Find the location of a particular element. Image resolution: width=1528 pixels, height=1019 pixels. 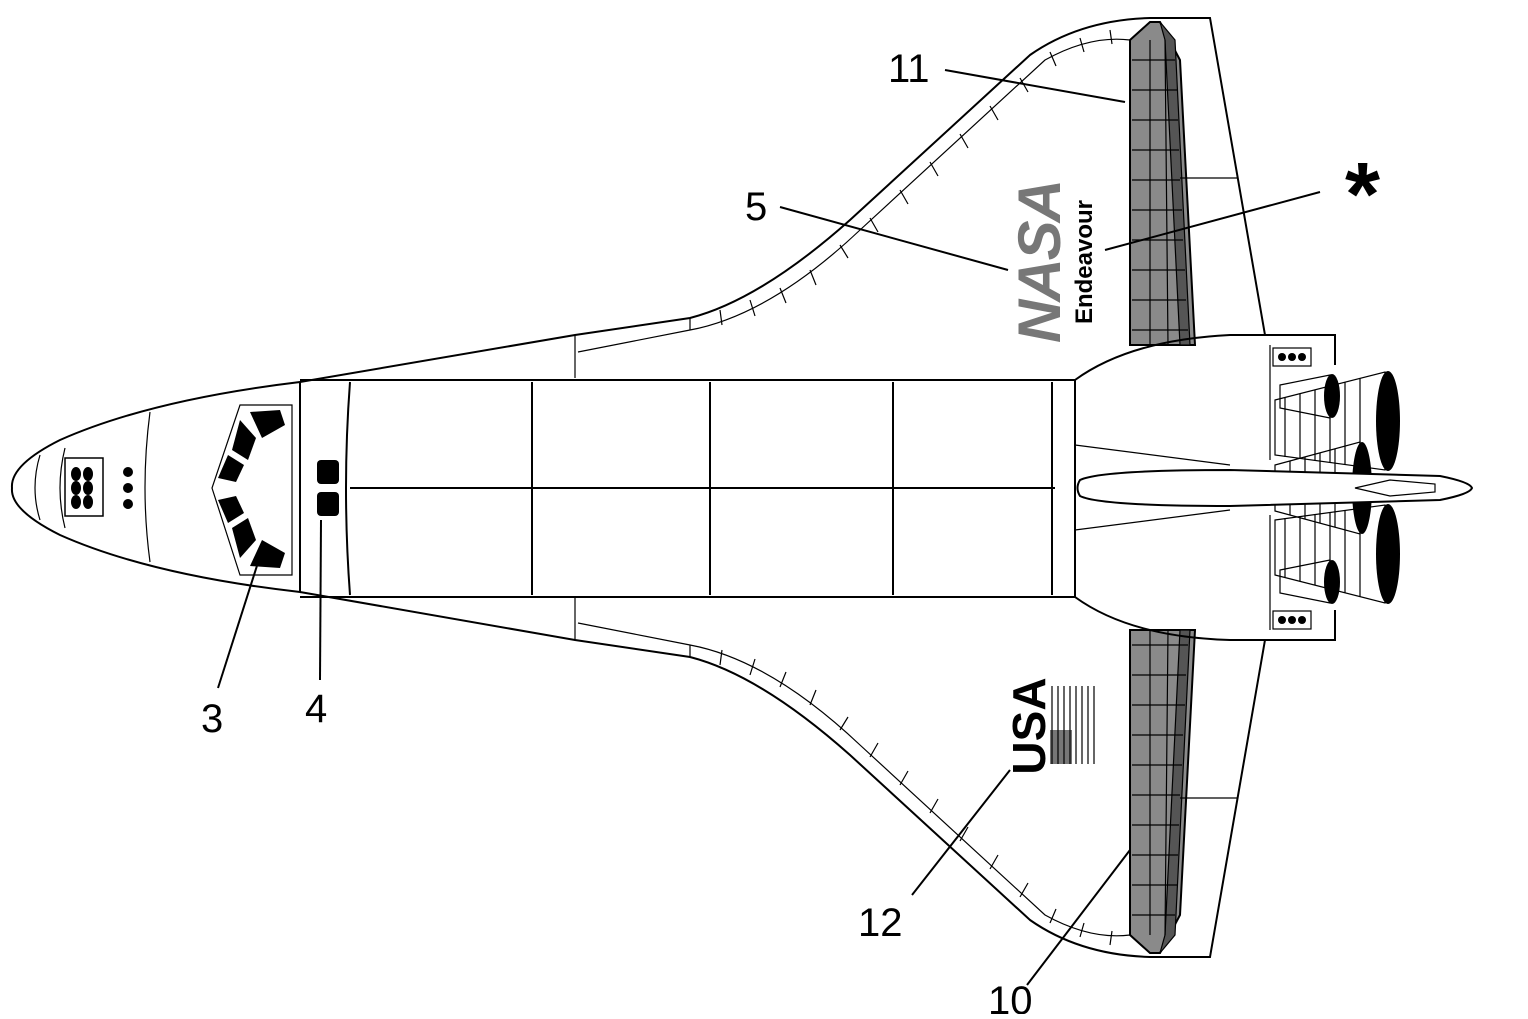

callout-5: 5 is located at coordinates (756, 207).